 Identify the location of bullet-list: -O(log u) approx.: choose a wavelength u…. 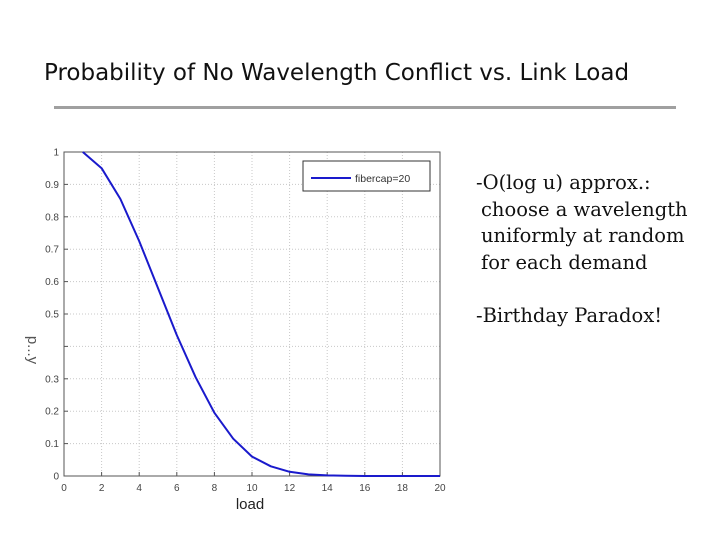
(594, 250).